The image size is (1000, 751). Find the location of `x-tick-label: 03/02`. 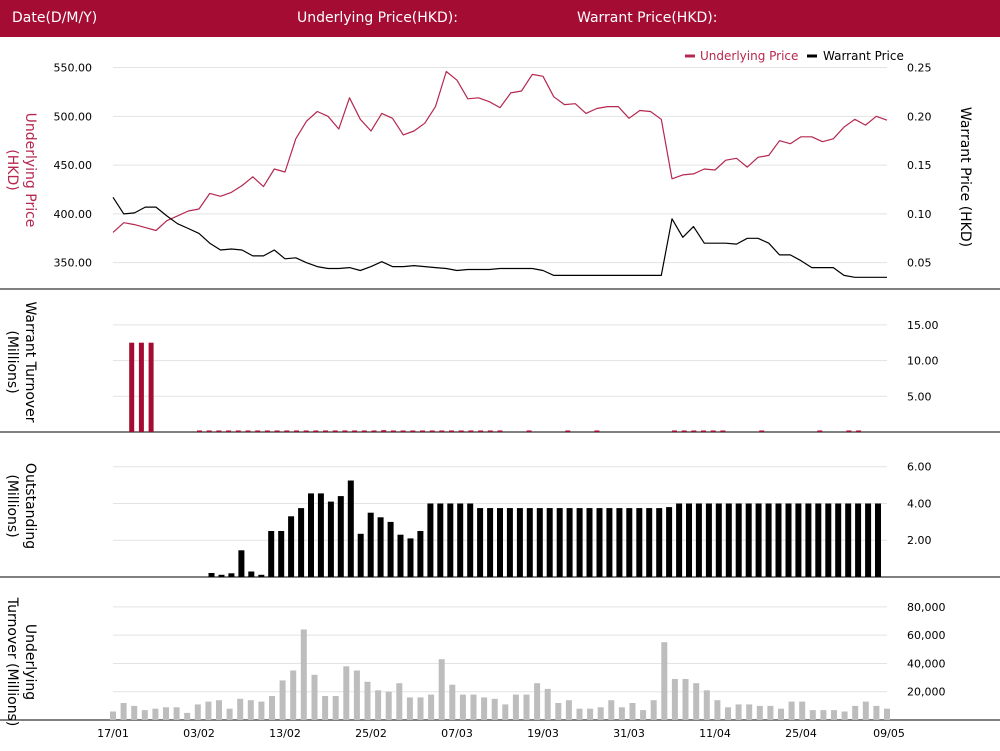

x-tick-label: 03/02 is located at coordinates (199, 733).